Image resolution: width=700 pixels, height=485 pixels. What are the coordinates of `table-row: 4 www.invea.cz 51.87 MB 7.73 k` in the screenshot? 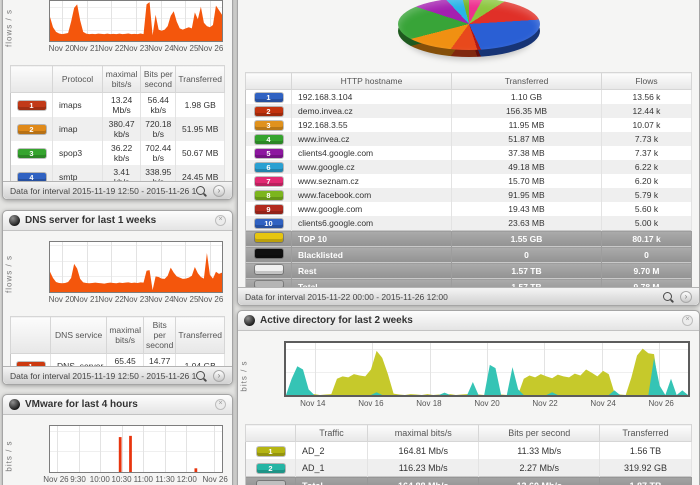 It's located at (468, 139).